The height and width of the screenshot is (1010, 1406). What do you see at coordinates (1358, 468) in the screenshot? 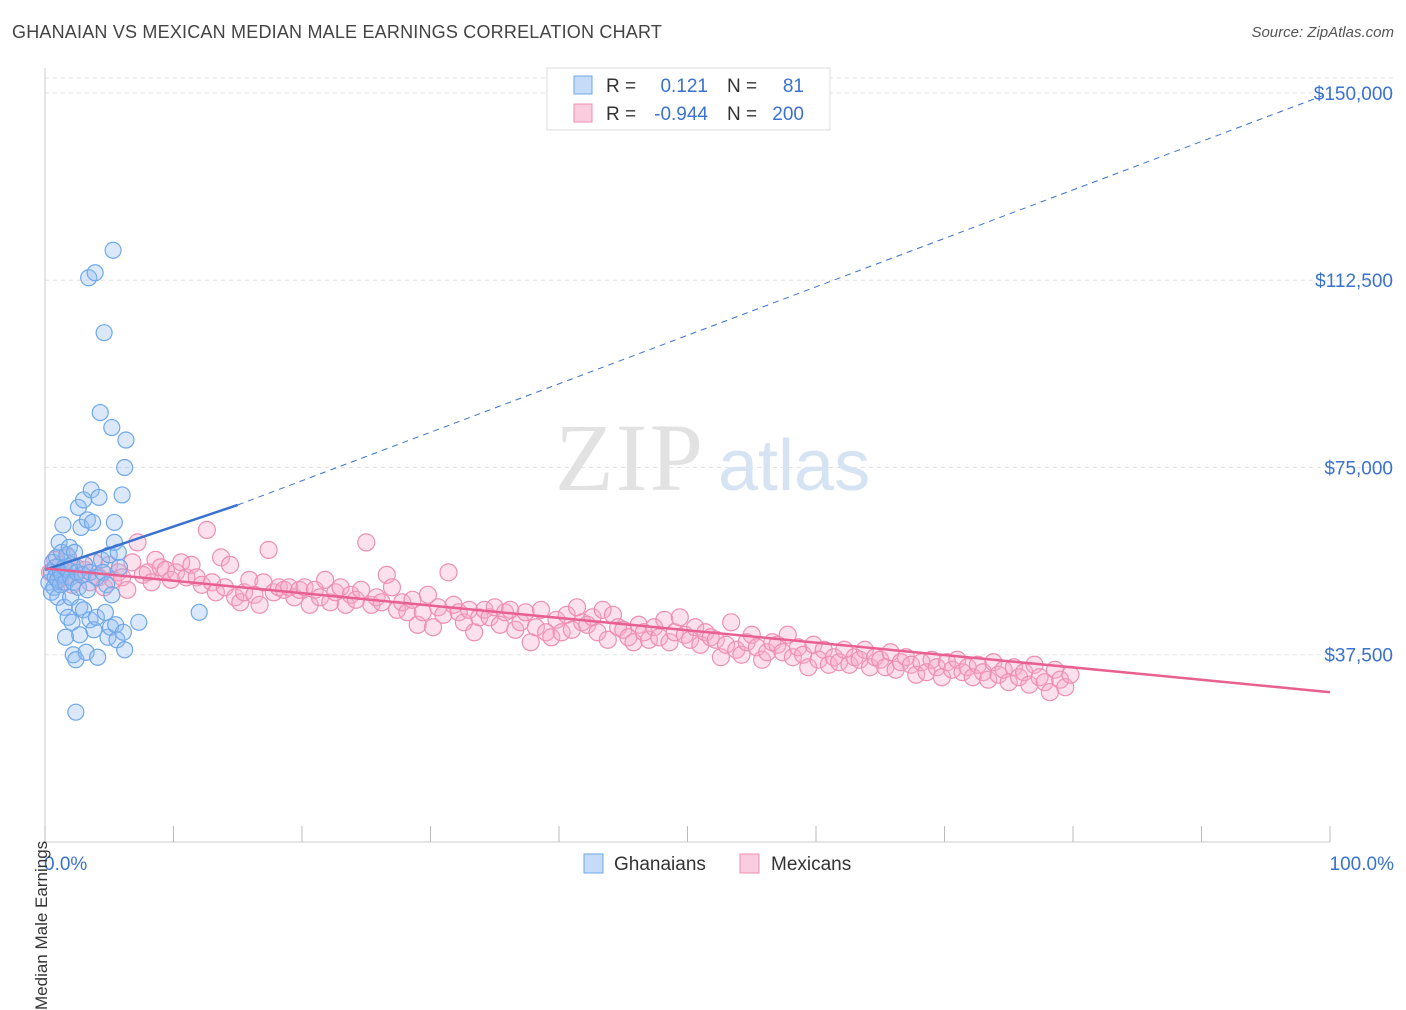
I see `y-tick-label: $75,000` at bounding box center [1358, 468].